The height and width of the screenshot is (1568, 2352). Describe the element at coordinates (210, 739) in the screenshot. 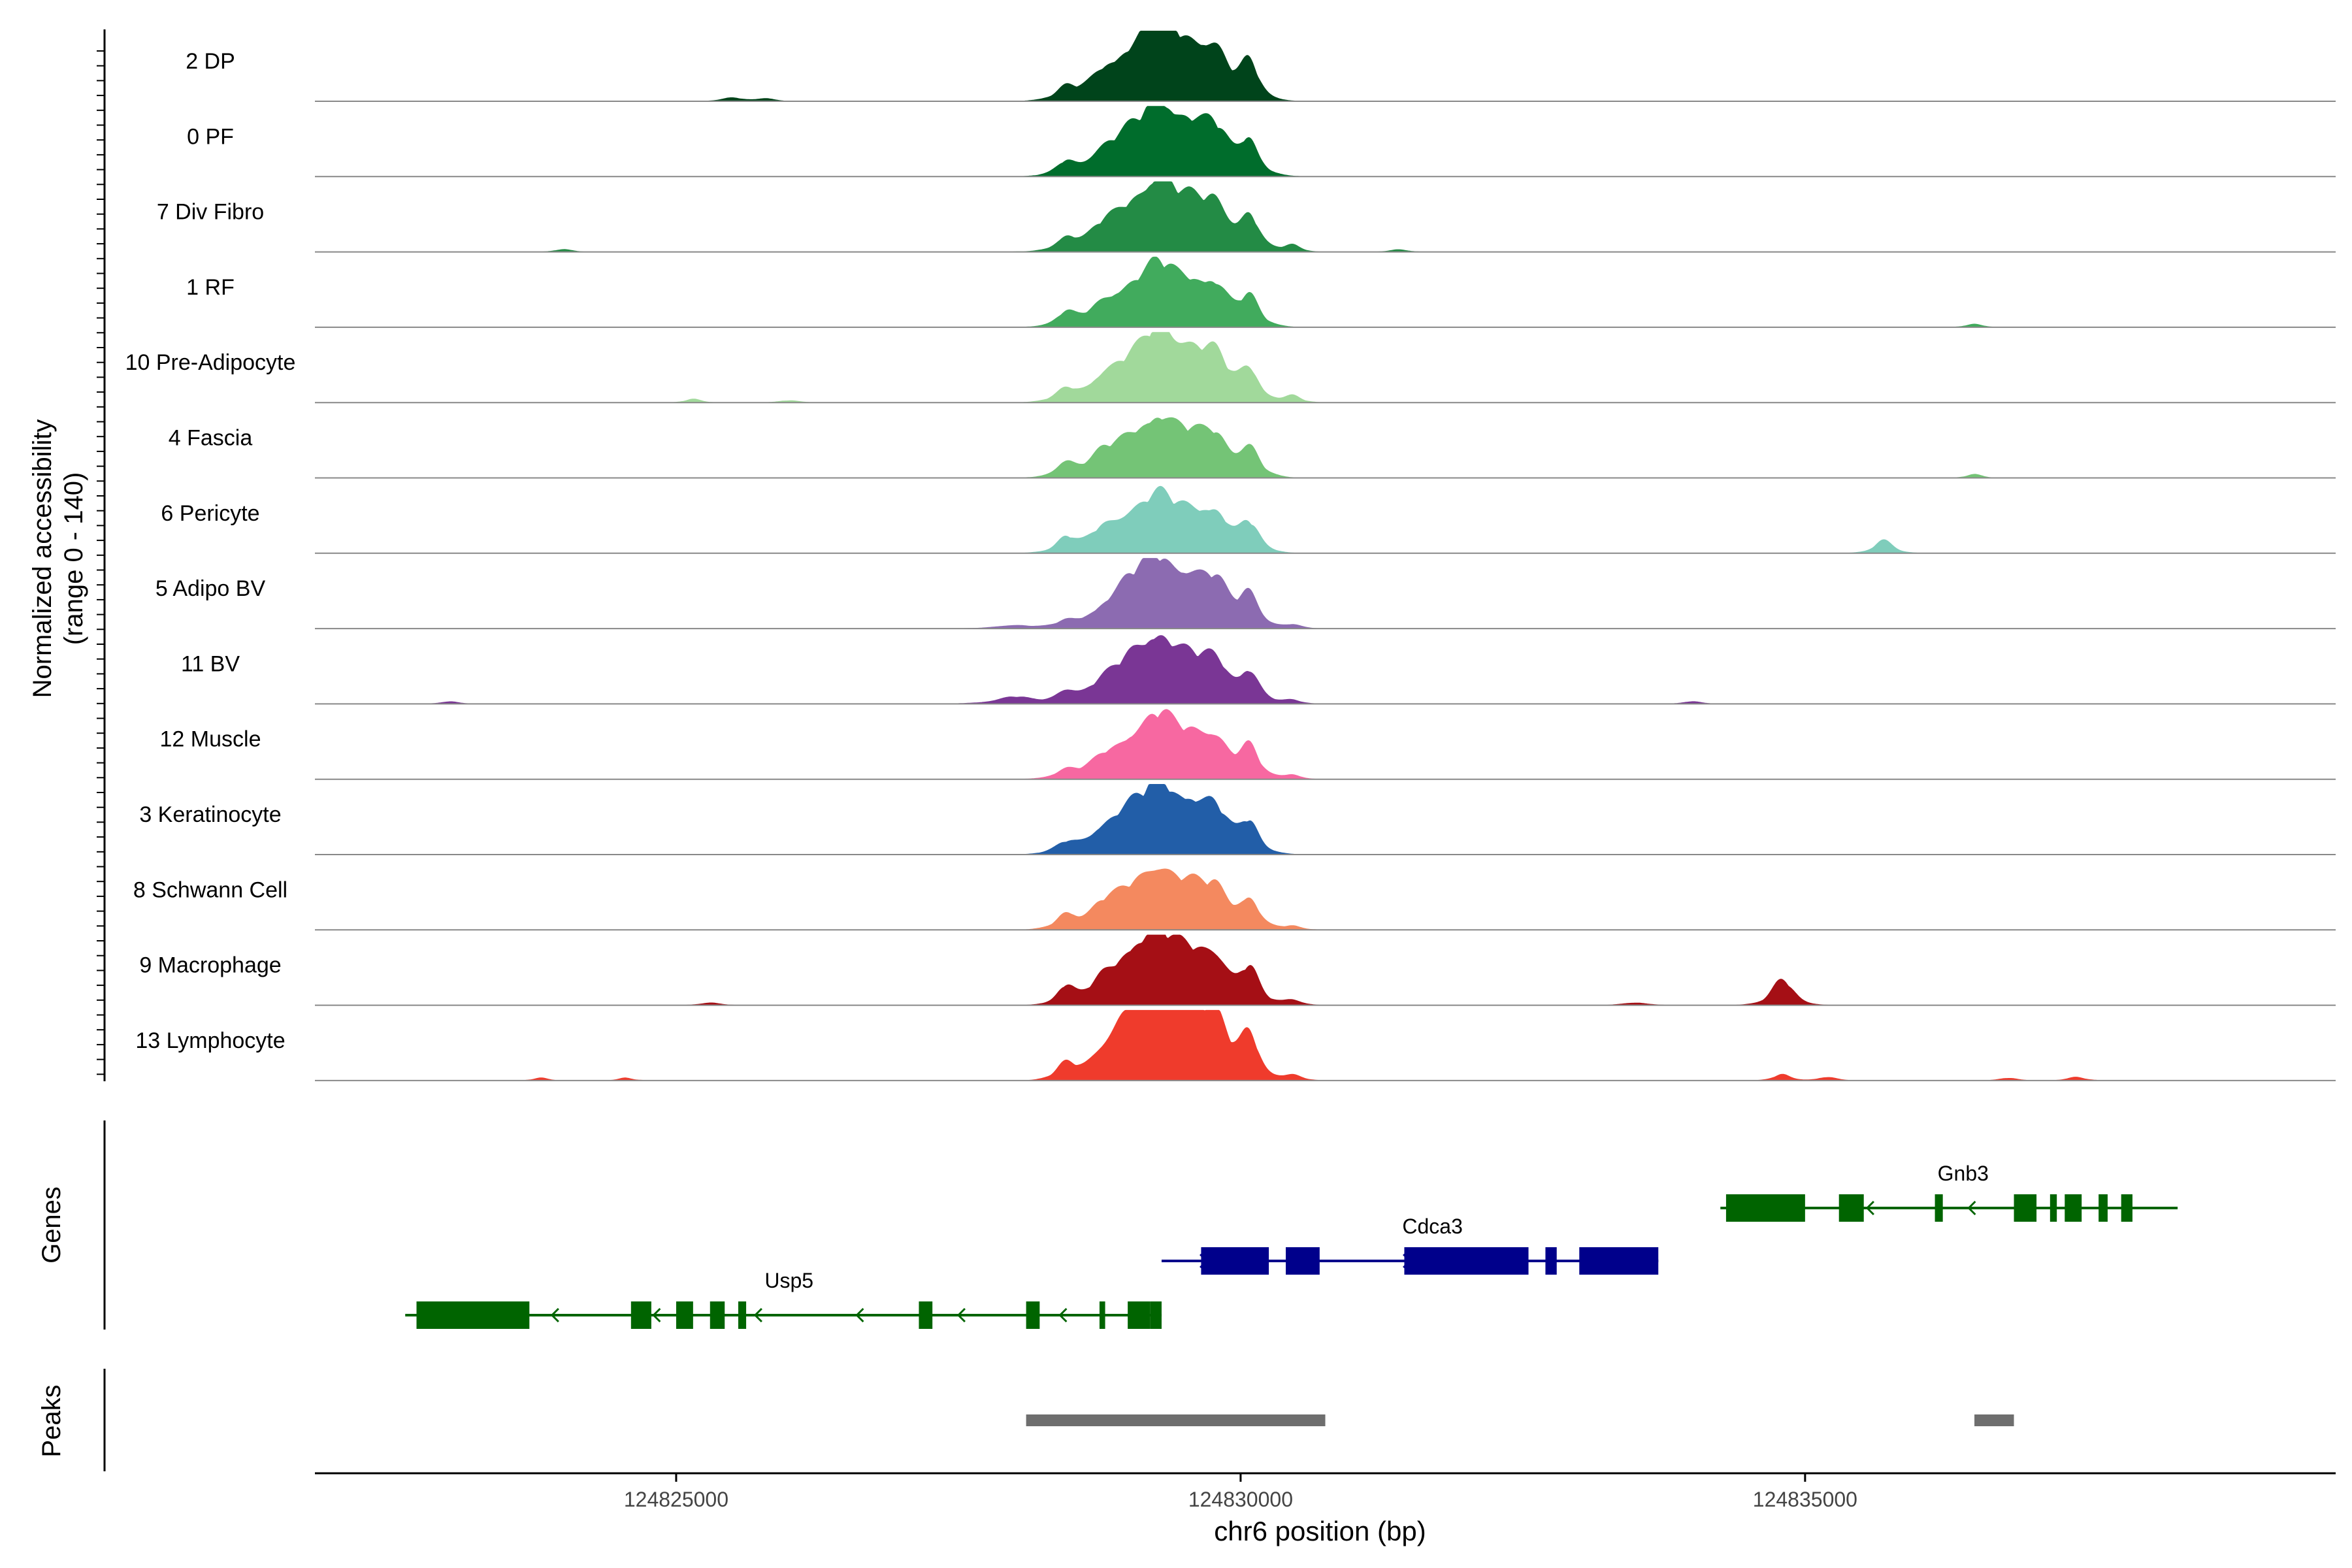

I see `track-label: 12 Muscle` at that location.